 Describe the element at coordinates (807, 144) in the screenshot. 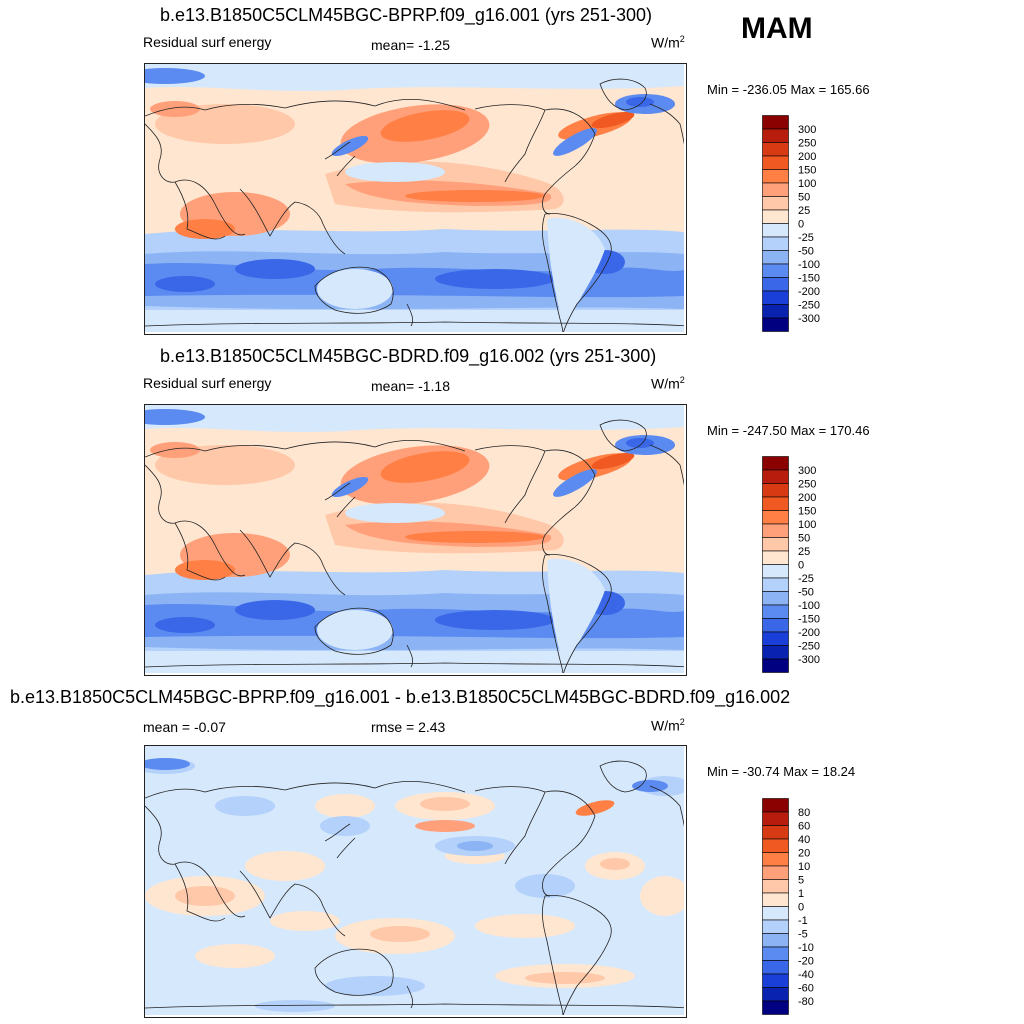

I see `colorbar-1-label-1: 250` at that location.